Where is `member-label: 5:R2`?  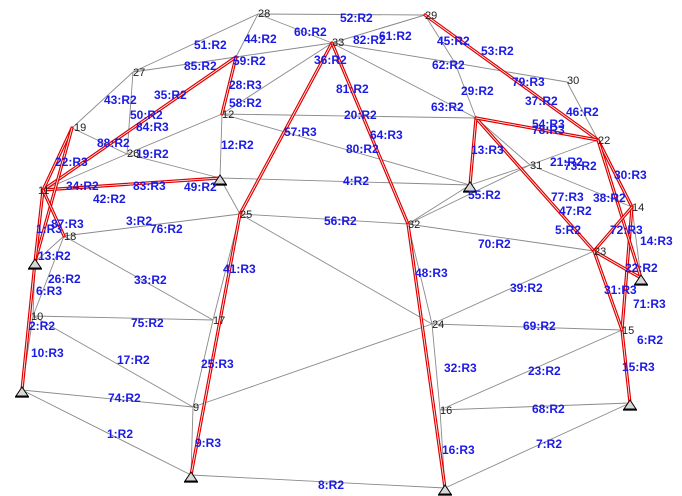 member-label: 5:R2 is located at coordinates (568, 230).